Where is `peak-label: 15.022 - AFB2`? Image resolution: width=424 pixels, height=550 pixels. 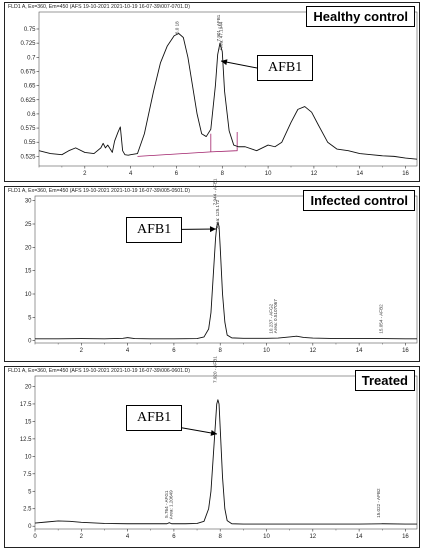 peak-label: 15.022 - AFB2 is located at coordinates (378, 503).